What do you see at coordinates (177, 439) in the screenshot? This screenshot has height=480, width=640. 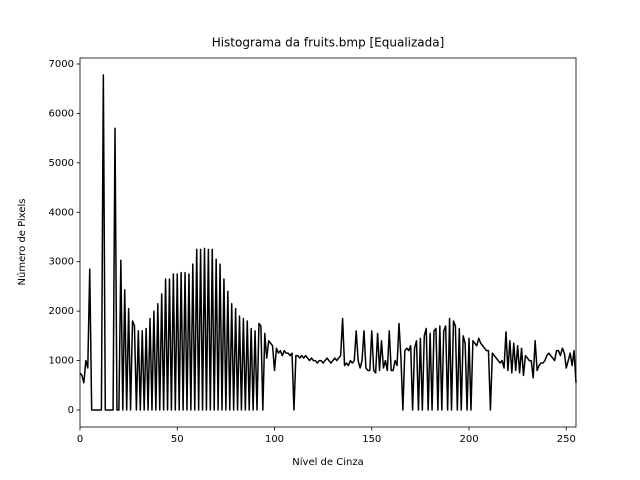 I see `x-tick-label: 50` at bounding box center [177, 439].